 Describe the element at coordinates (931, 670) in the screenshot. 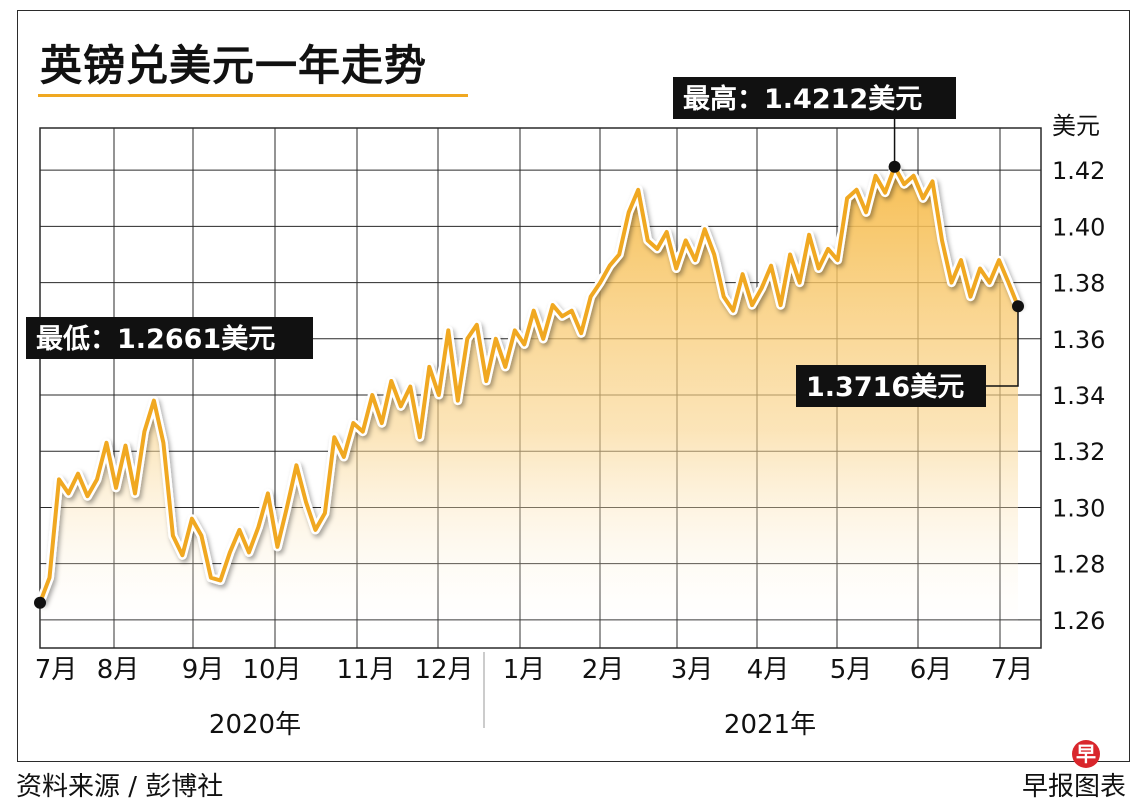

I see `x-tick-label: 6月` at that location.